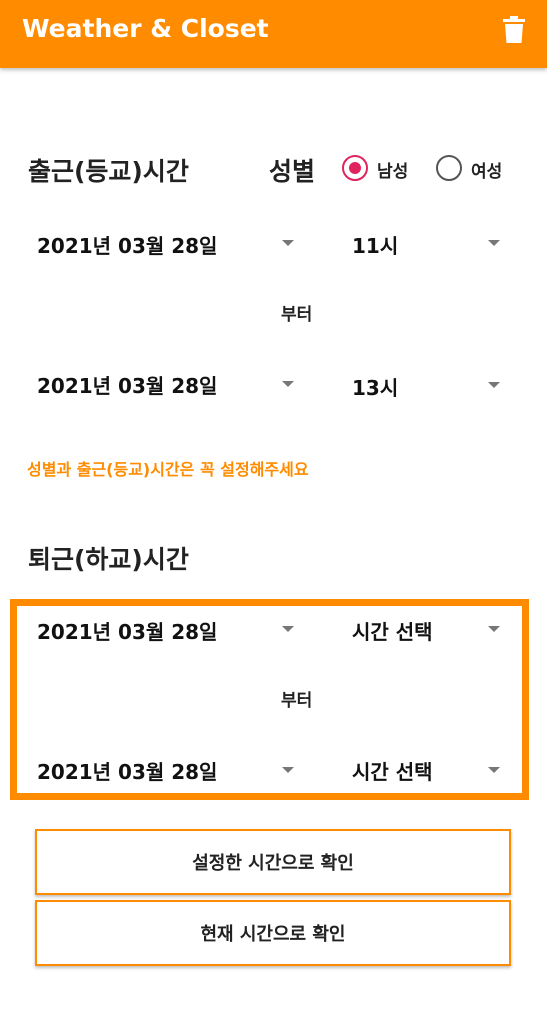  Describe the element at coordinates (494, 385) in the screenshot. I see `commute-end-hour-arrow-icon` at that location.